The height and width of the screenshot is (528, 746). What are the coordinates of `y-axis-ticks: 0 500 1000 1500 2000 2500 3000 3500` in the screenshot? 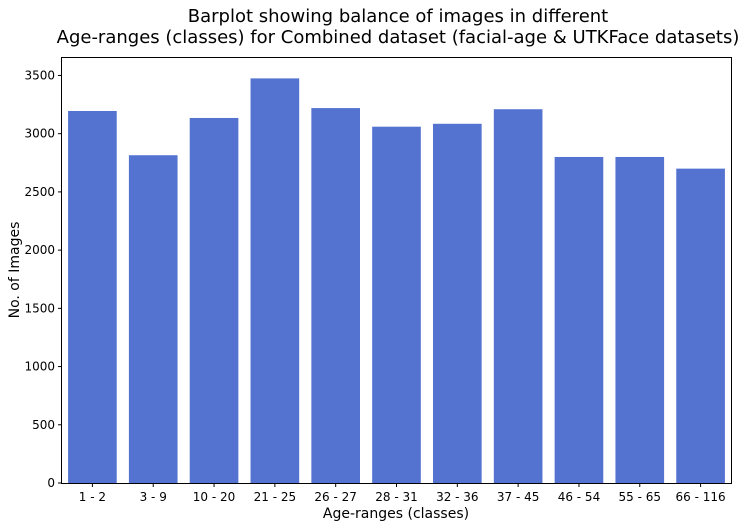 It's located at (43, 279).